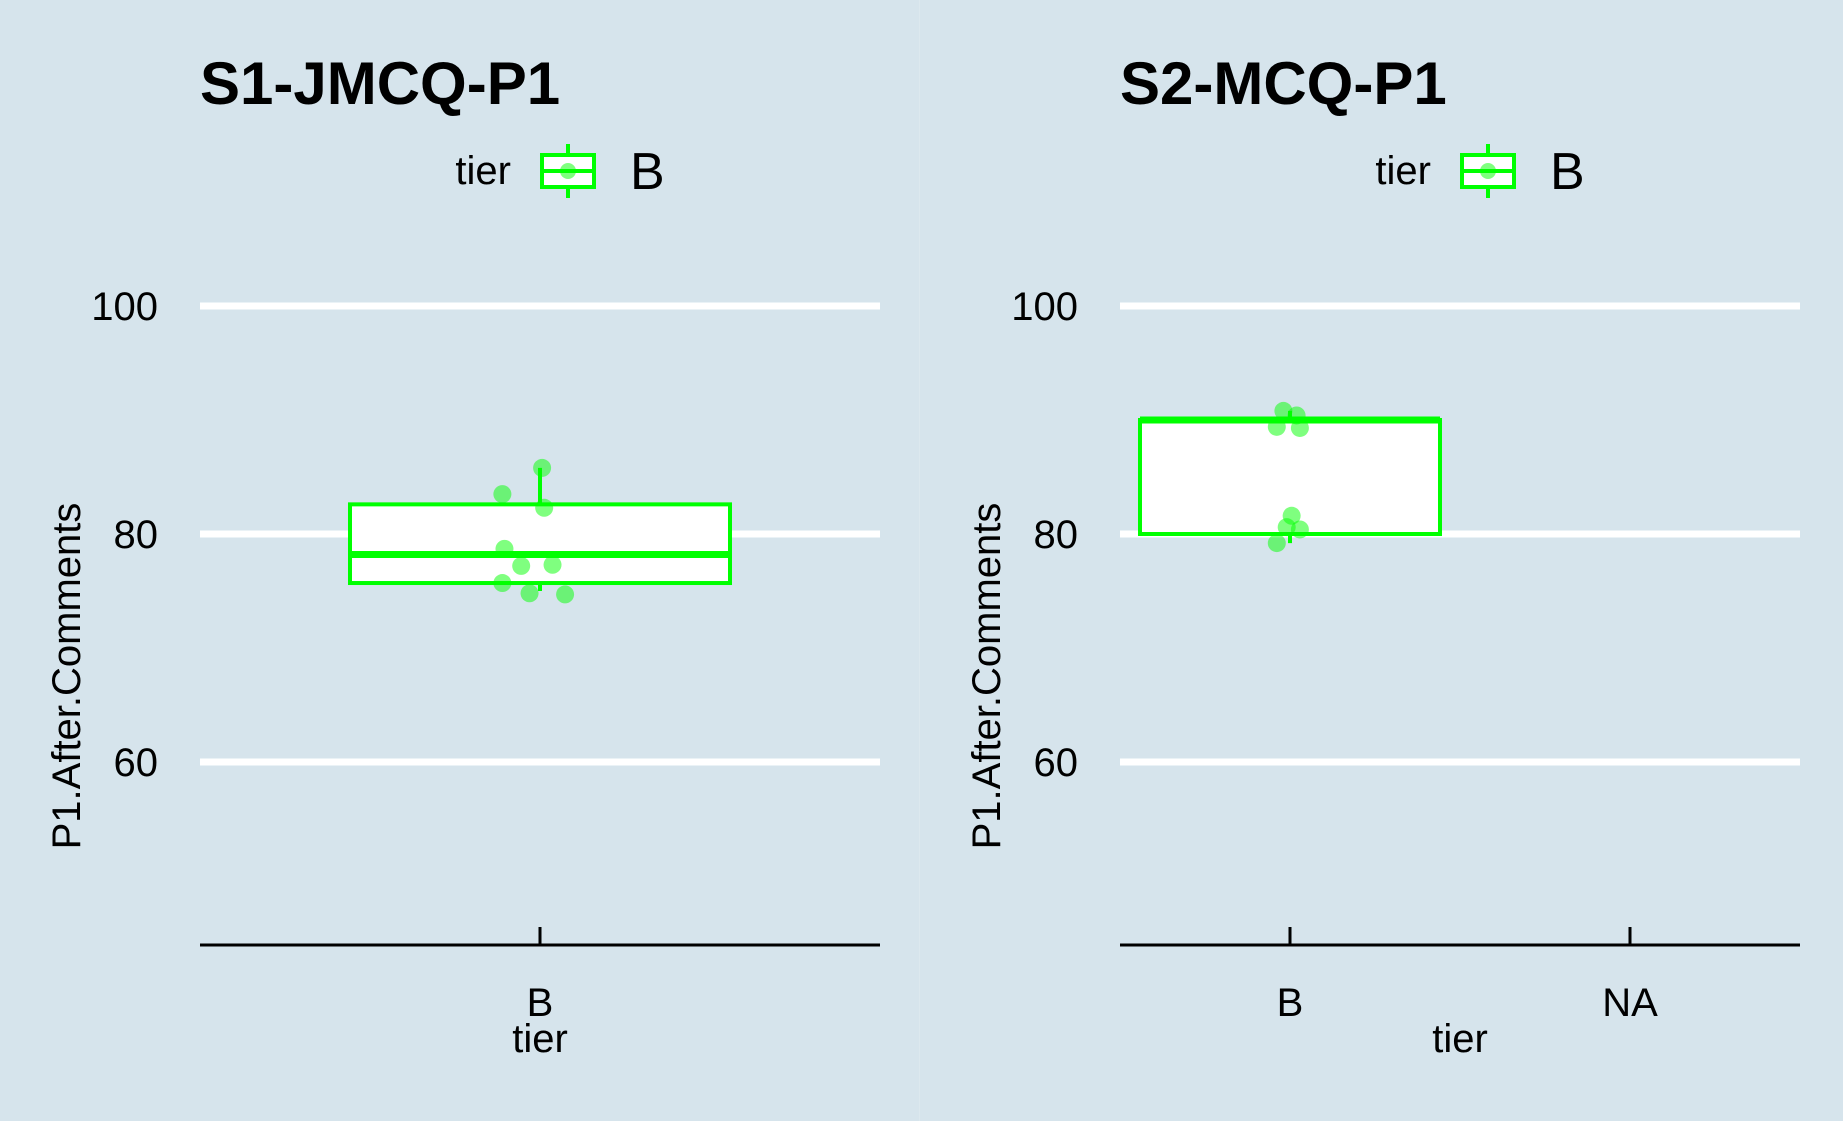  Describe the element at coordinates (919, 560) in the screenshot. I see `panel-divider` at that location.